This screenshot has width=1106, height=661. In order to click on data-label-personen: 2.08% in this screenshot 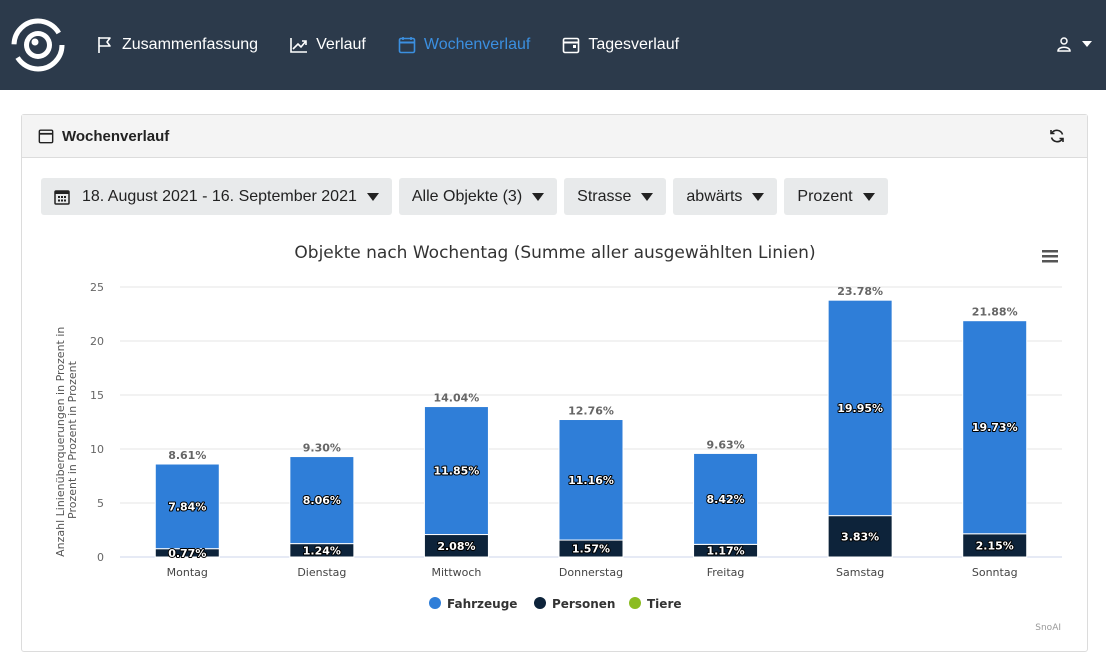, I will do `click(456, 546)`.